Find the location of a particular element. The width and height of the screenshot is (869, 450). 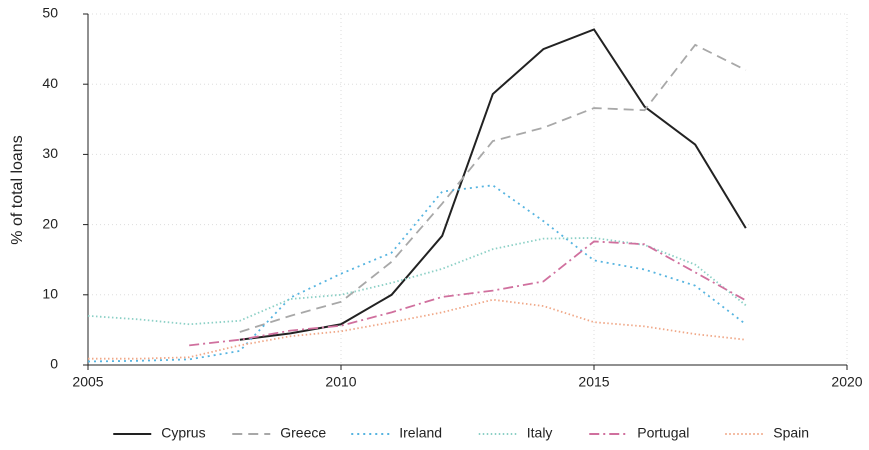

y-tick-label: 20 is located at coordinates (50, 223).